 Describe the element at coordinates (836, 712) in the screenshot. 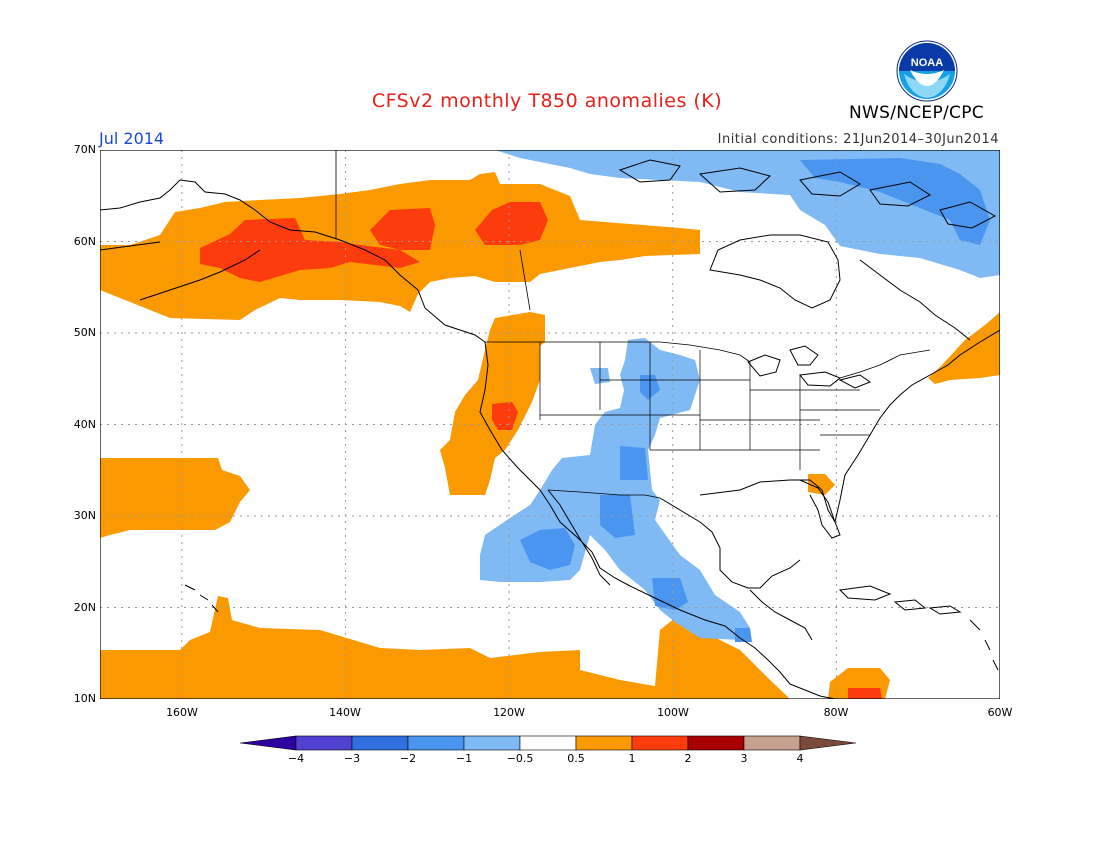

I see `lon-label-80w: 80W` at that location.